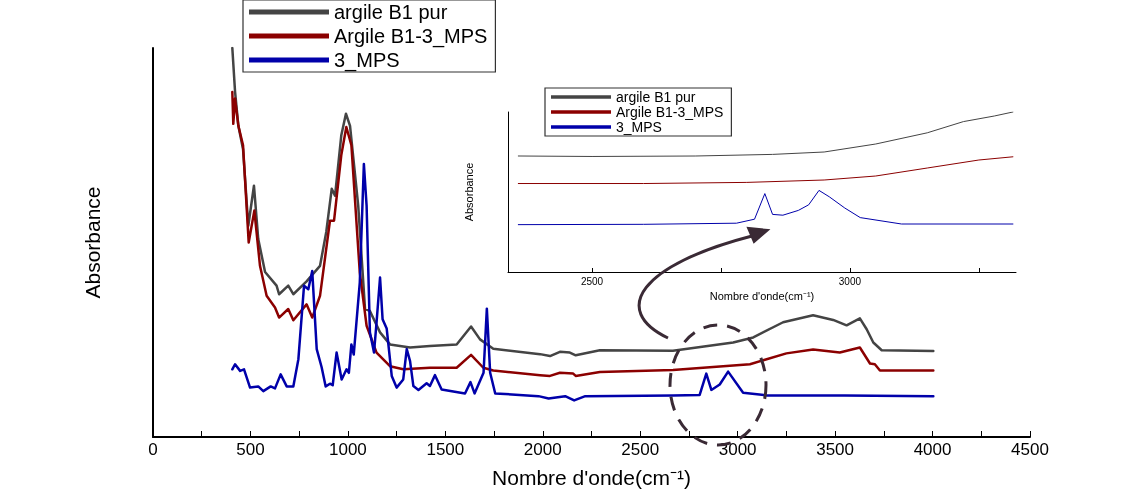 This screenshot has height=493, width=1145. Describe the element at coordinates (153, 449) in the screenshot. I see `x-tick-label: 0` at that location.